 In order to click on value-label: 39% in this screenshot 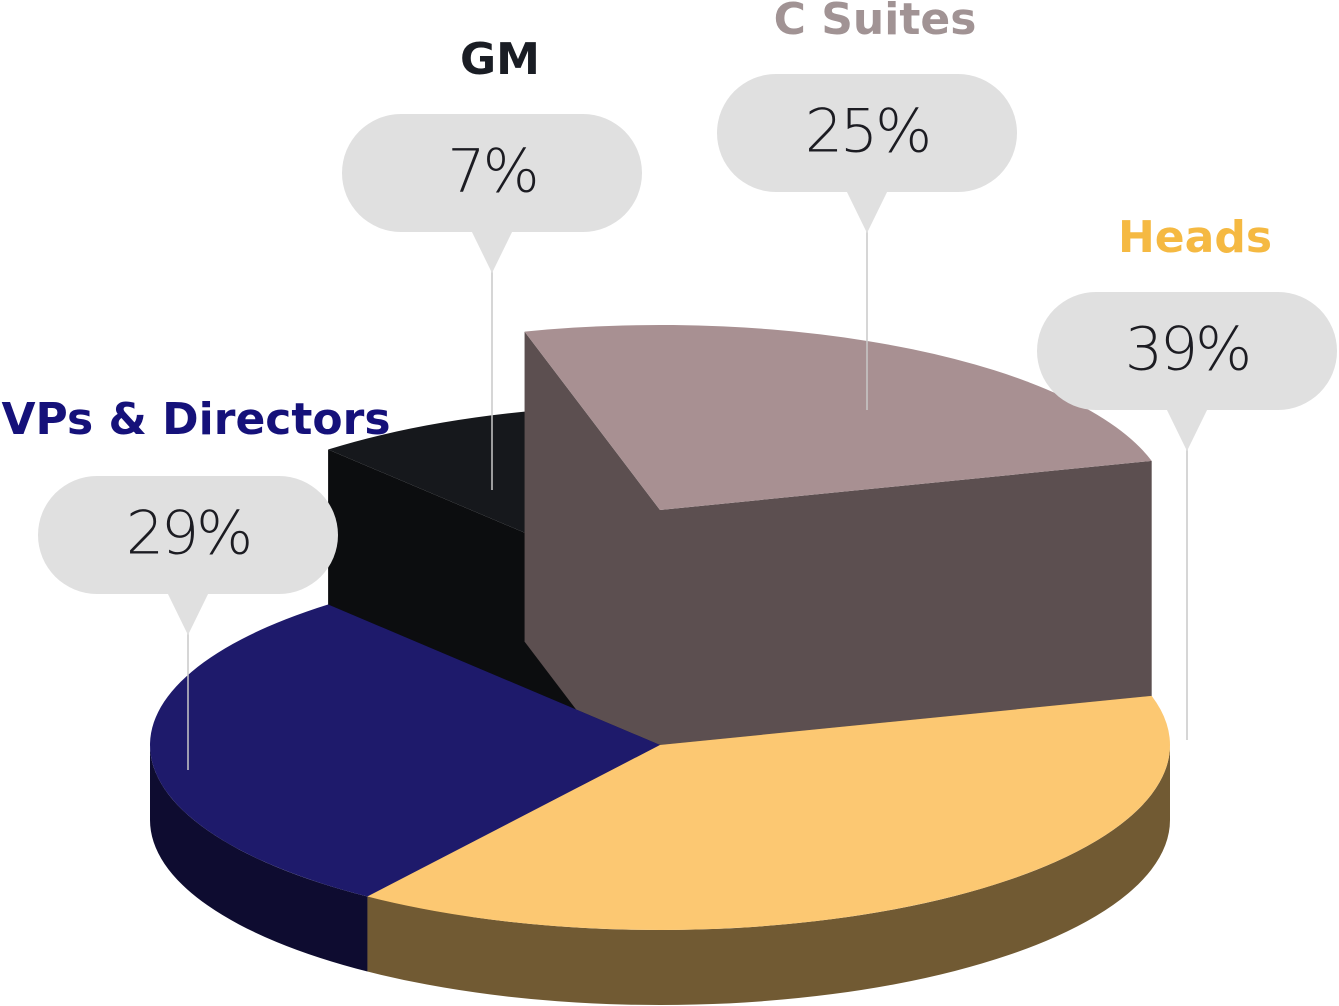, I will do `click(1187, 350)`.